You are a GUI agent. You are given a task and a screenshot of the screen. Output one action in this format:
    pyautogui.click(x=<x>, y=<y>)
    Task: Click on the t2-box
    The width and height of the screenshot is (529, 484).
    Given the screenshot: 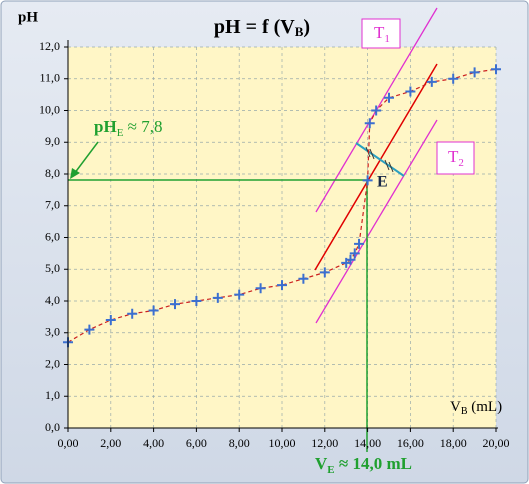 What is the action you would take?
    pyautogui.click(x=455, y=158)
    